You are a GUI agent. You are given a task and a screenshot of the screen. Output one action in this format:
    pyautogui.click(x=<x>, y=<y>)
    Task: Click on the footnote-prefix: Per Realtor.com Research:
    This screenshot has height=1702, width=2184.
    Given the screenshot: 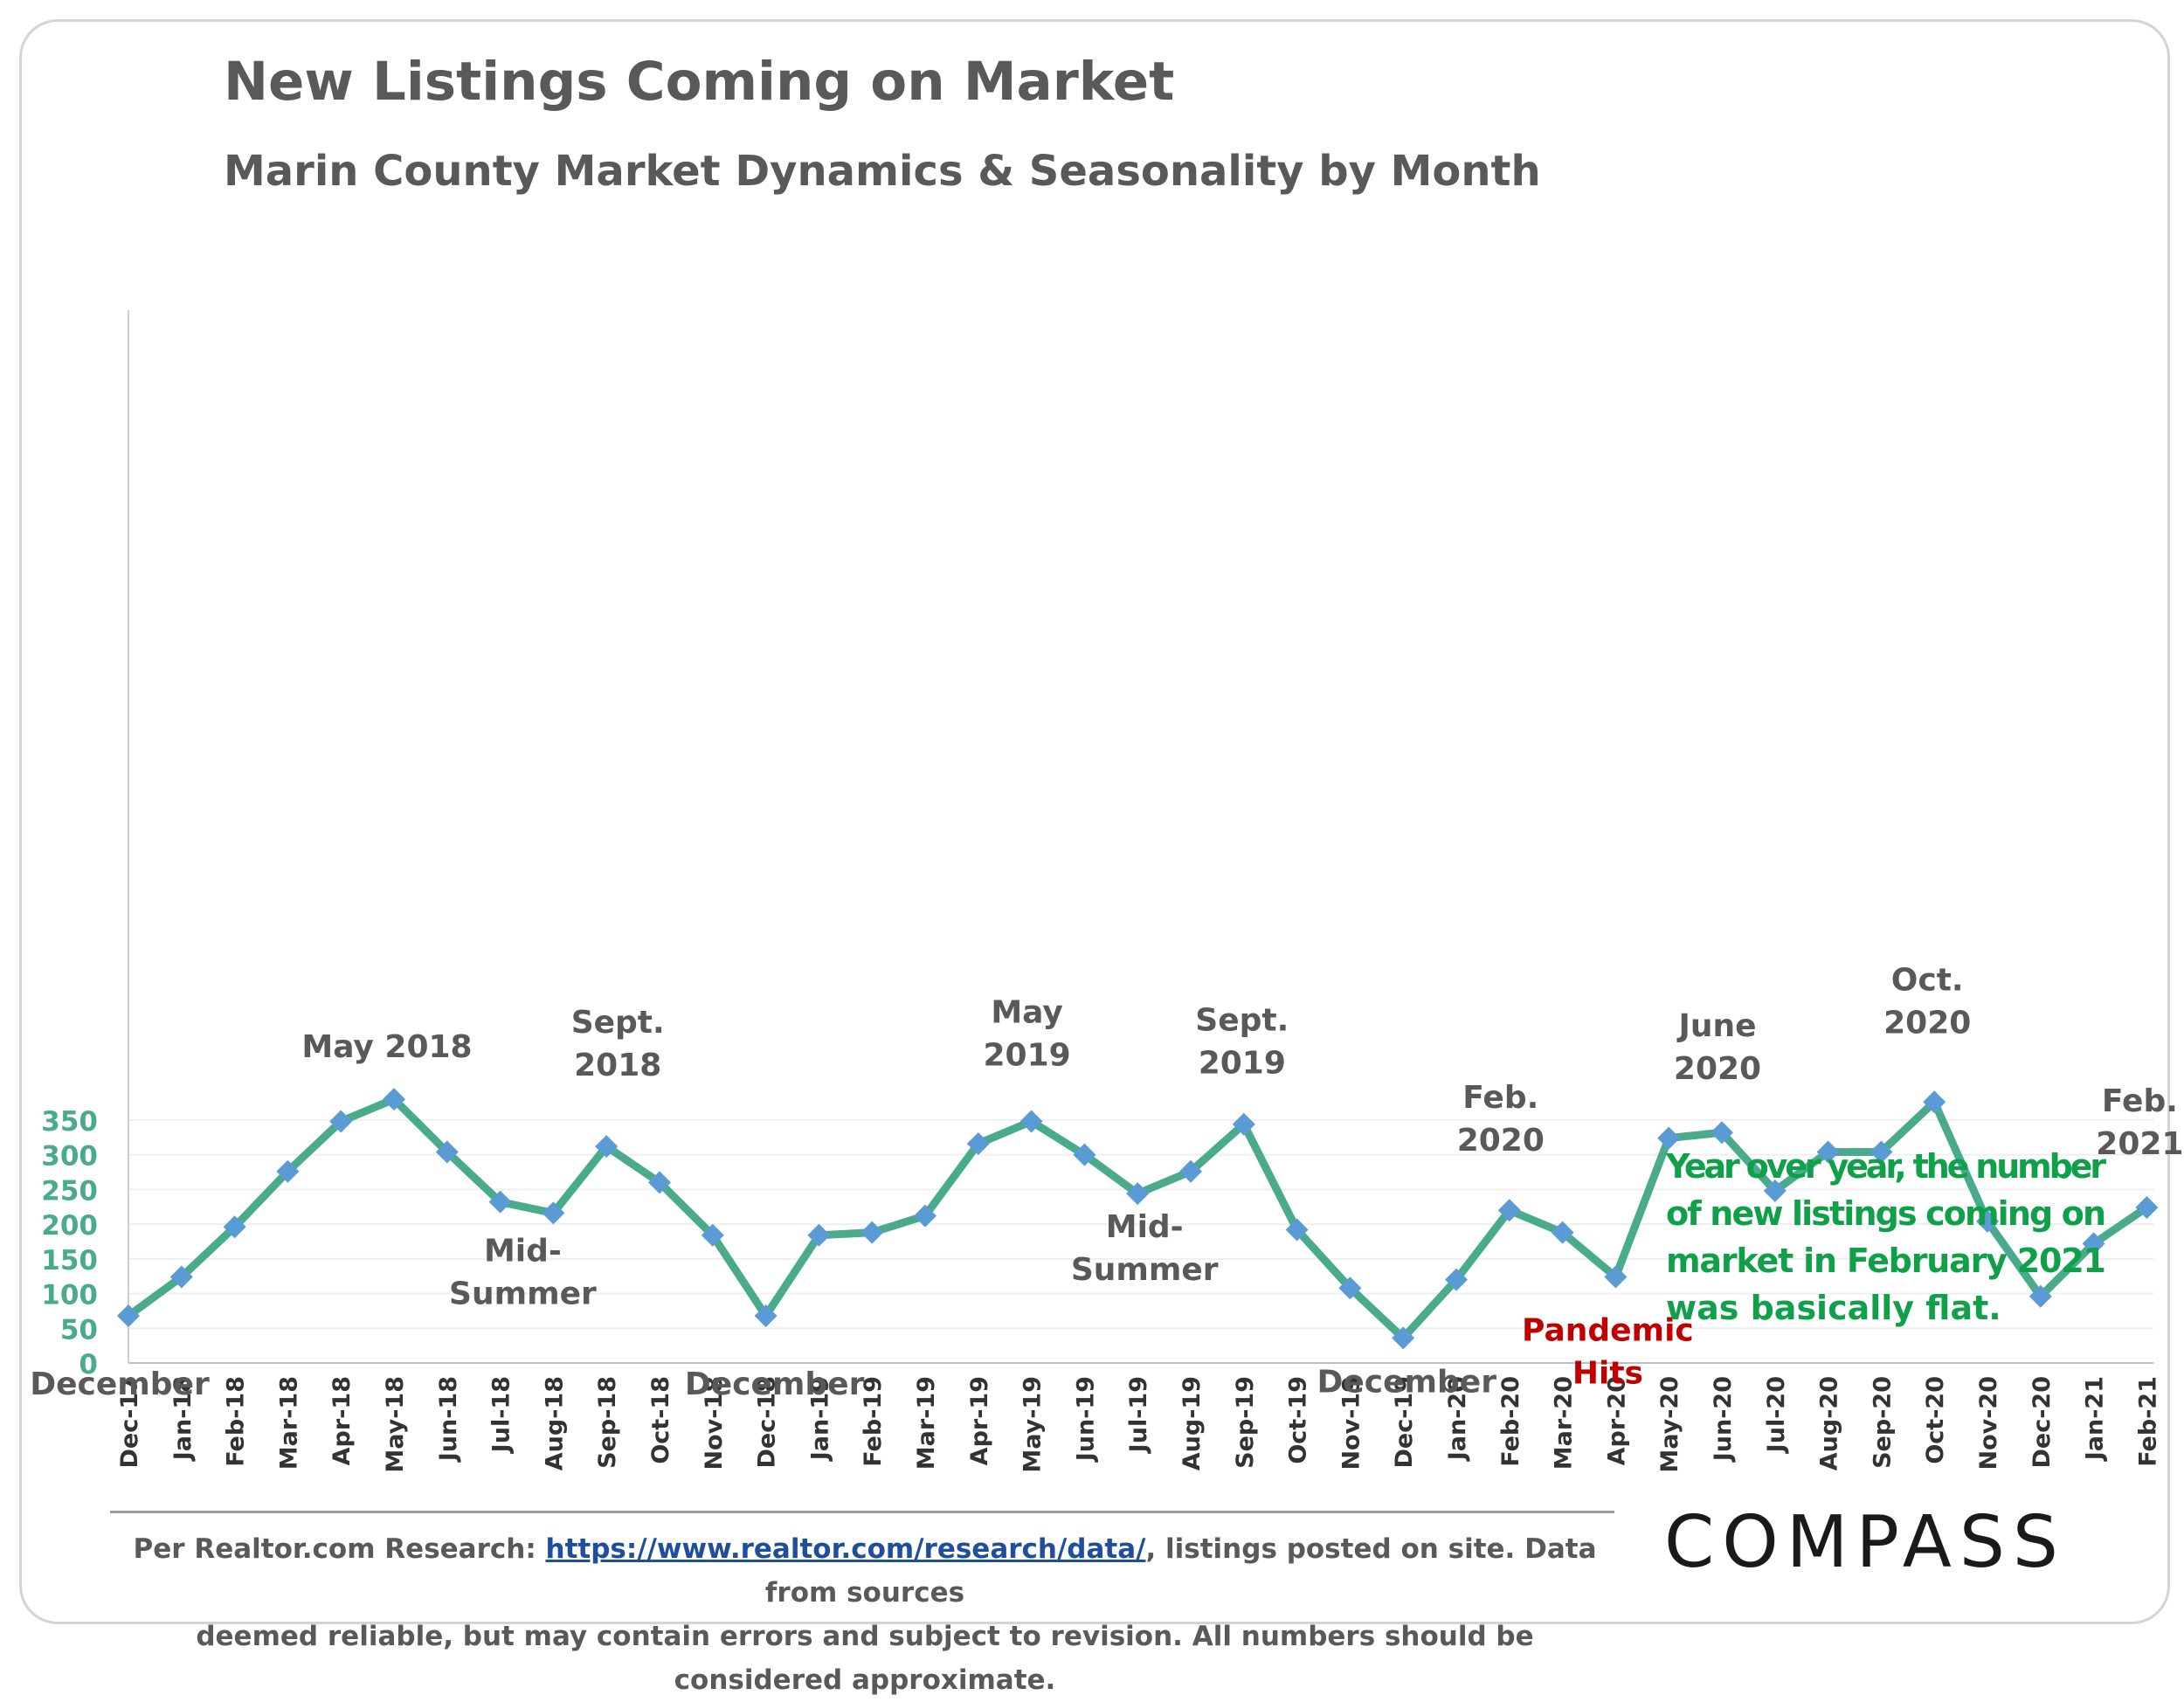 What is the action you would take?
    pyautogui.click(x=334, y=1549)
    